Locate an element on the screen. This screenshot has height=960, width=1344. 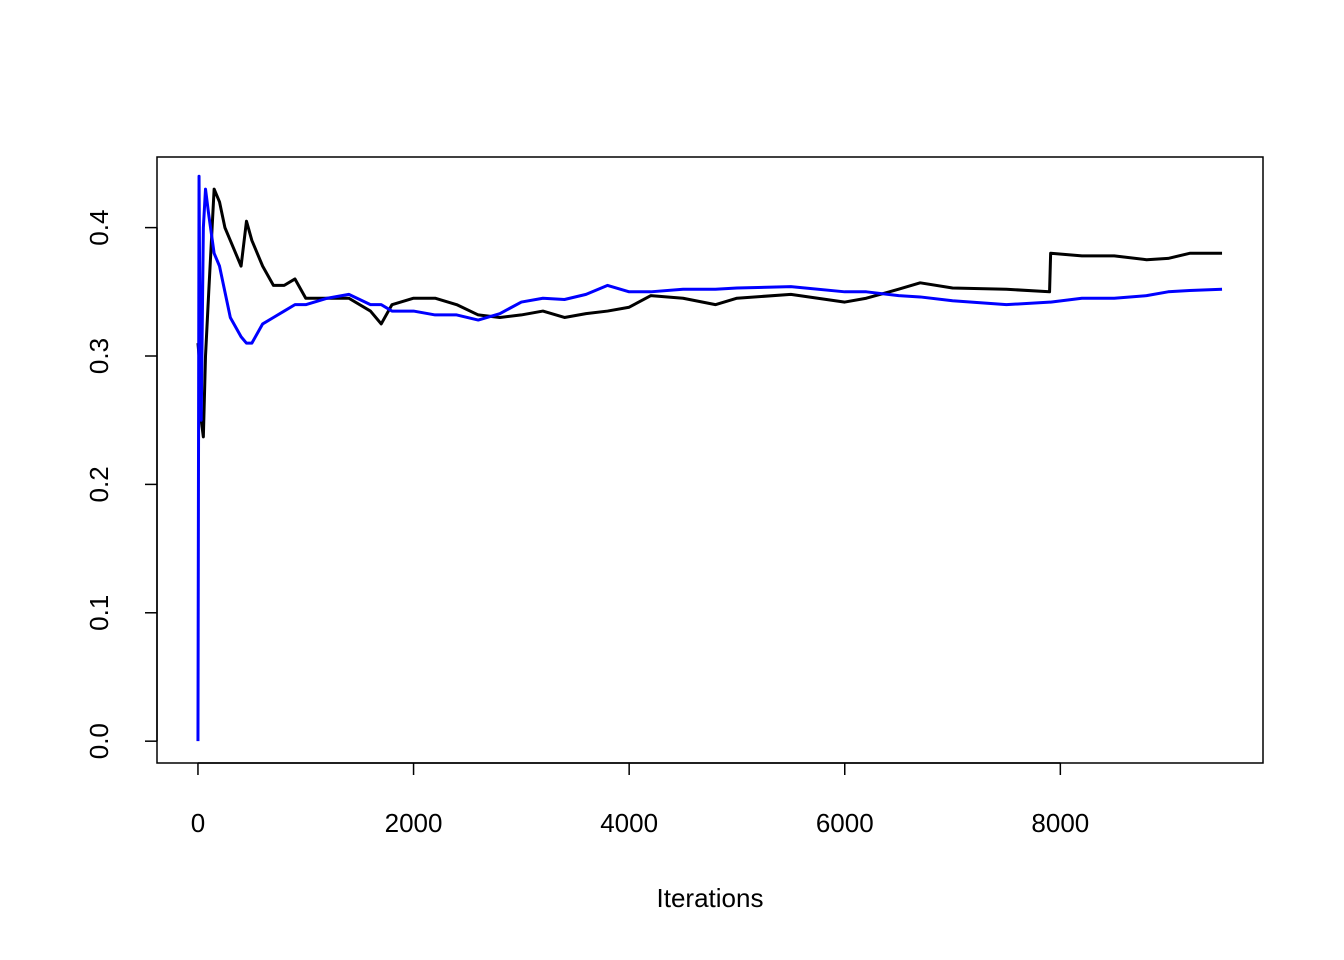
x-tick-label: 4000 is located at coordinates (629, 823).